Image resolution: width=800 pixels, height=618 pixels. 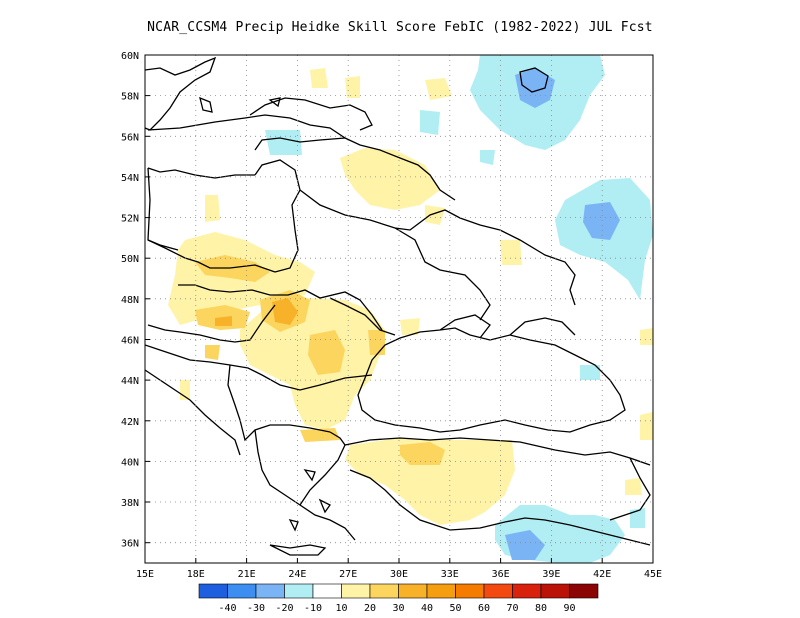 What do you see at coordinates (256, 608) in the screenshot?
I see `colorbar-label: -30` at bounding box center [256, 608].